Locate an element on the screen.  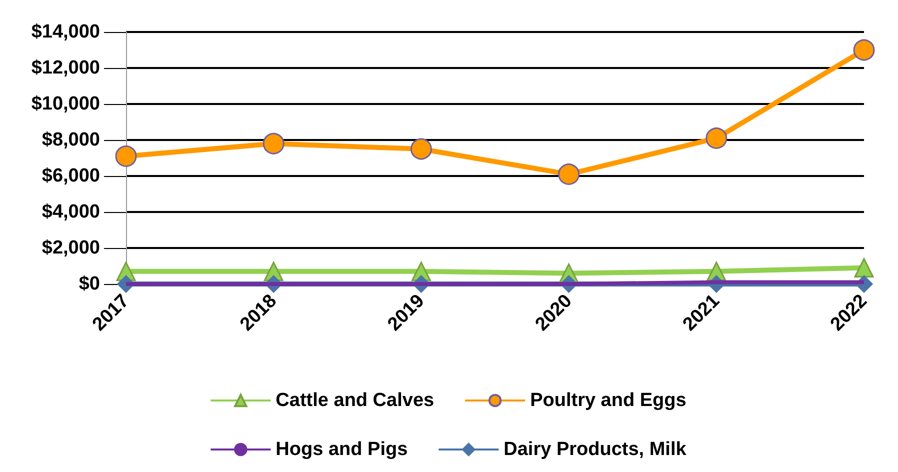
y-tick-label: $14,000 is located at coordinates (65, 32).